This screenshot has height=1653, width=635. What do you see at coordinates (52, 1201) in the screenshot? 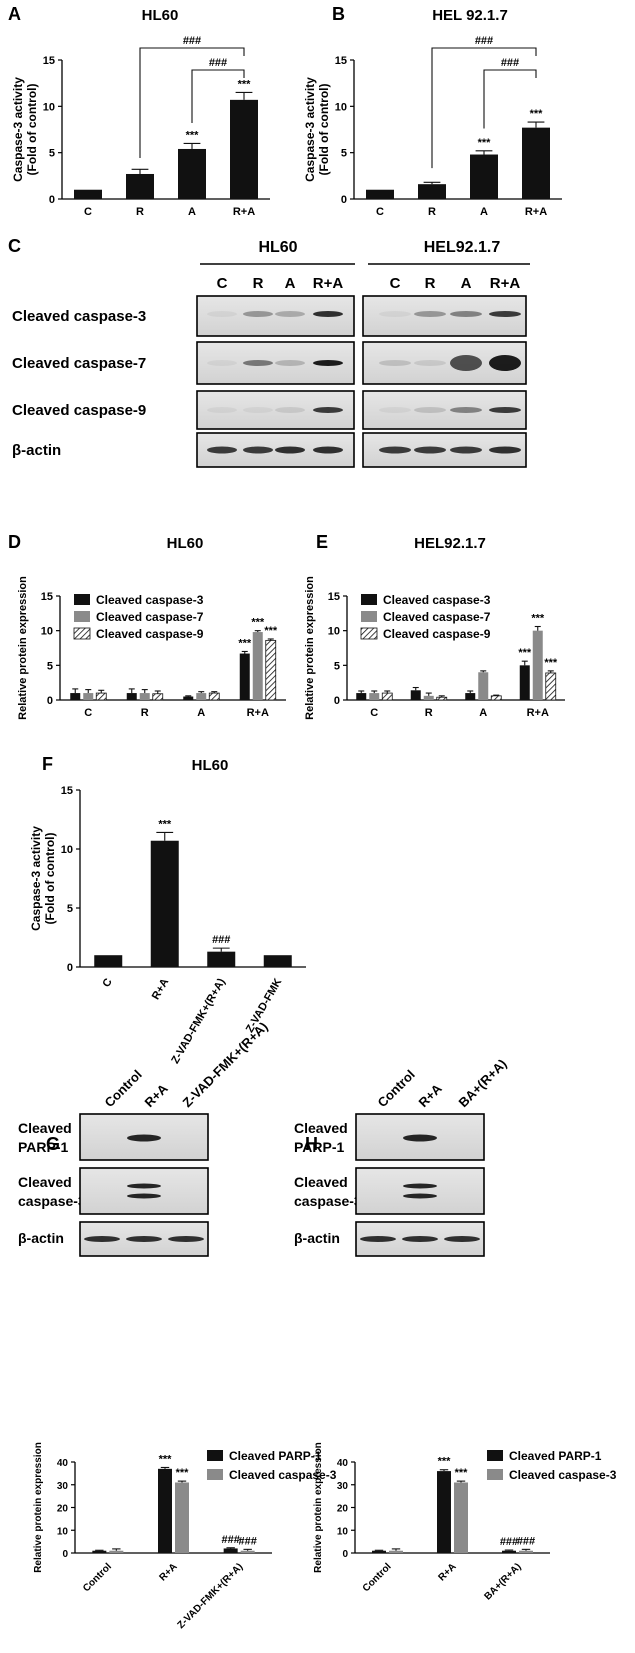
I see `blot-g-row-label: caspase-3` at bounding box center [52, 1201].